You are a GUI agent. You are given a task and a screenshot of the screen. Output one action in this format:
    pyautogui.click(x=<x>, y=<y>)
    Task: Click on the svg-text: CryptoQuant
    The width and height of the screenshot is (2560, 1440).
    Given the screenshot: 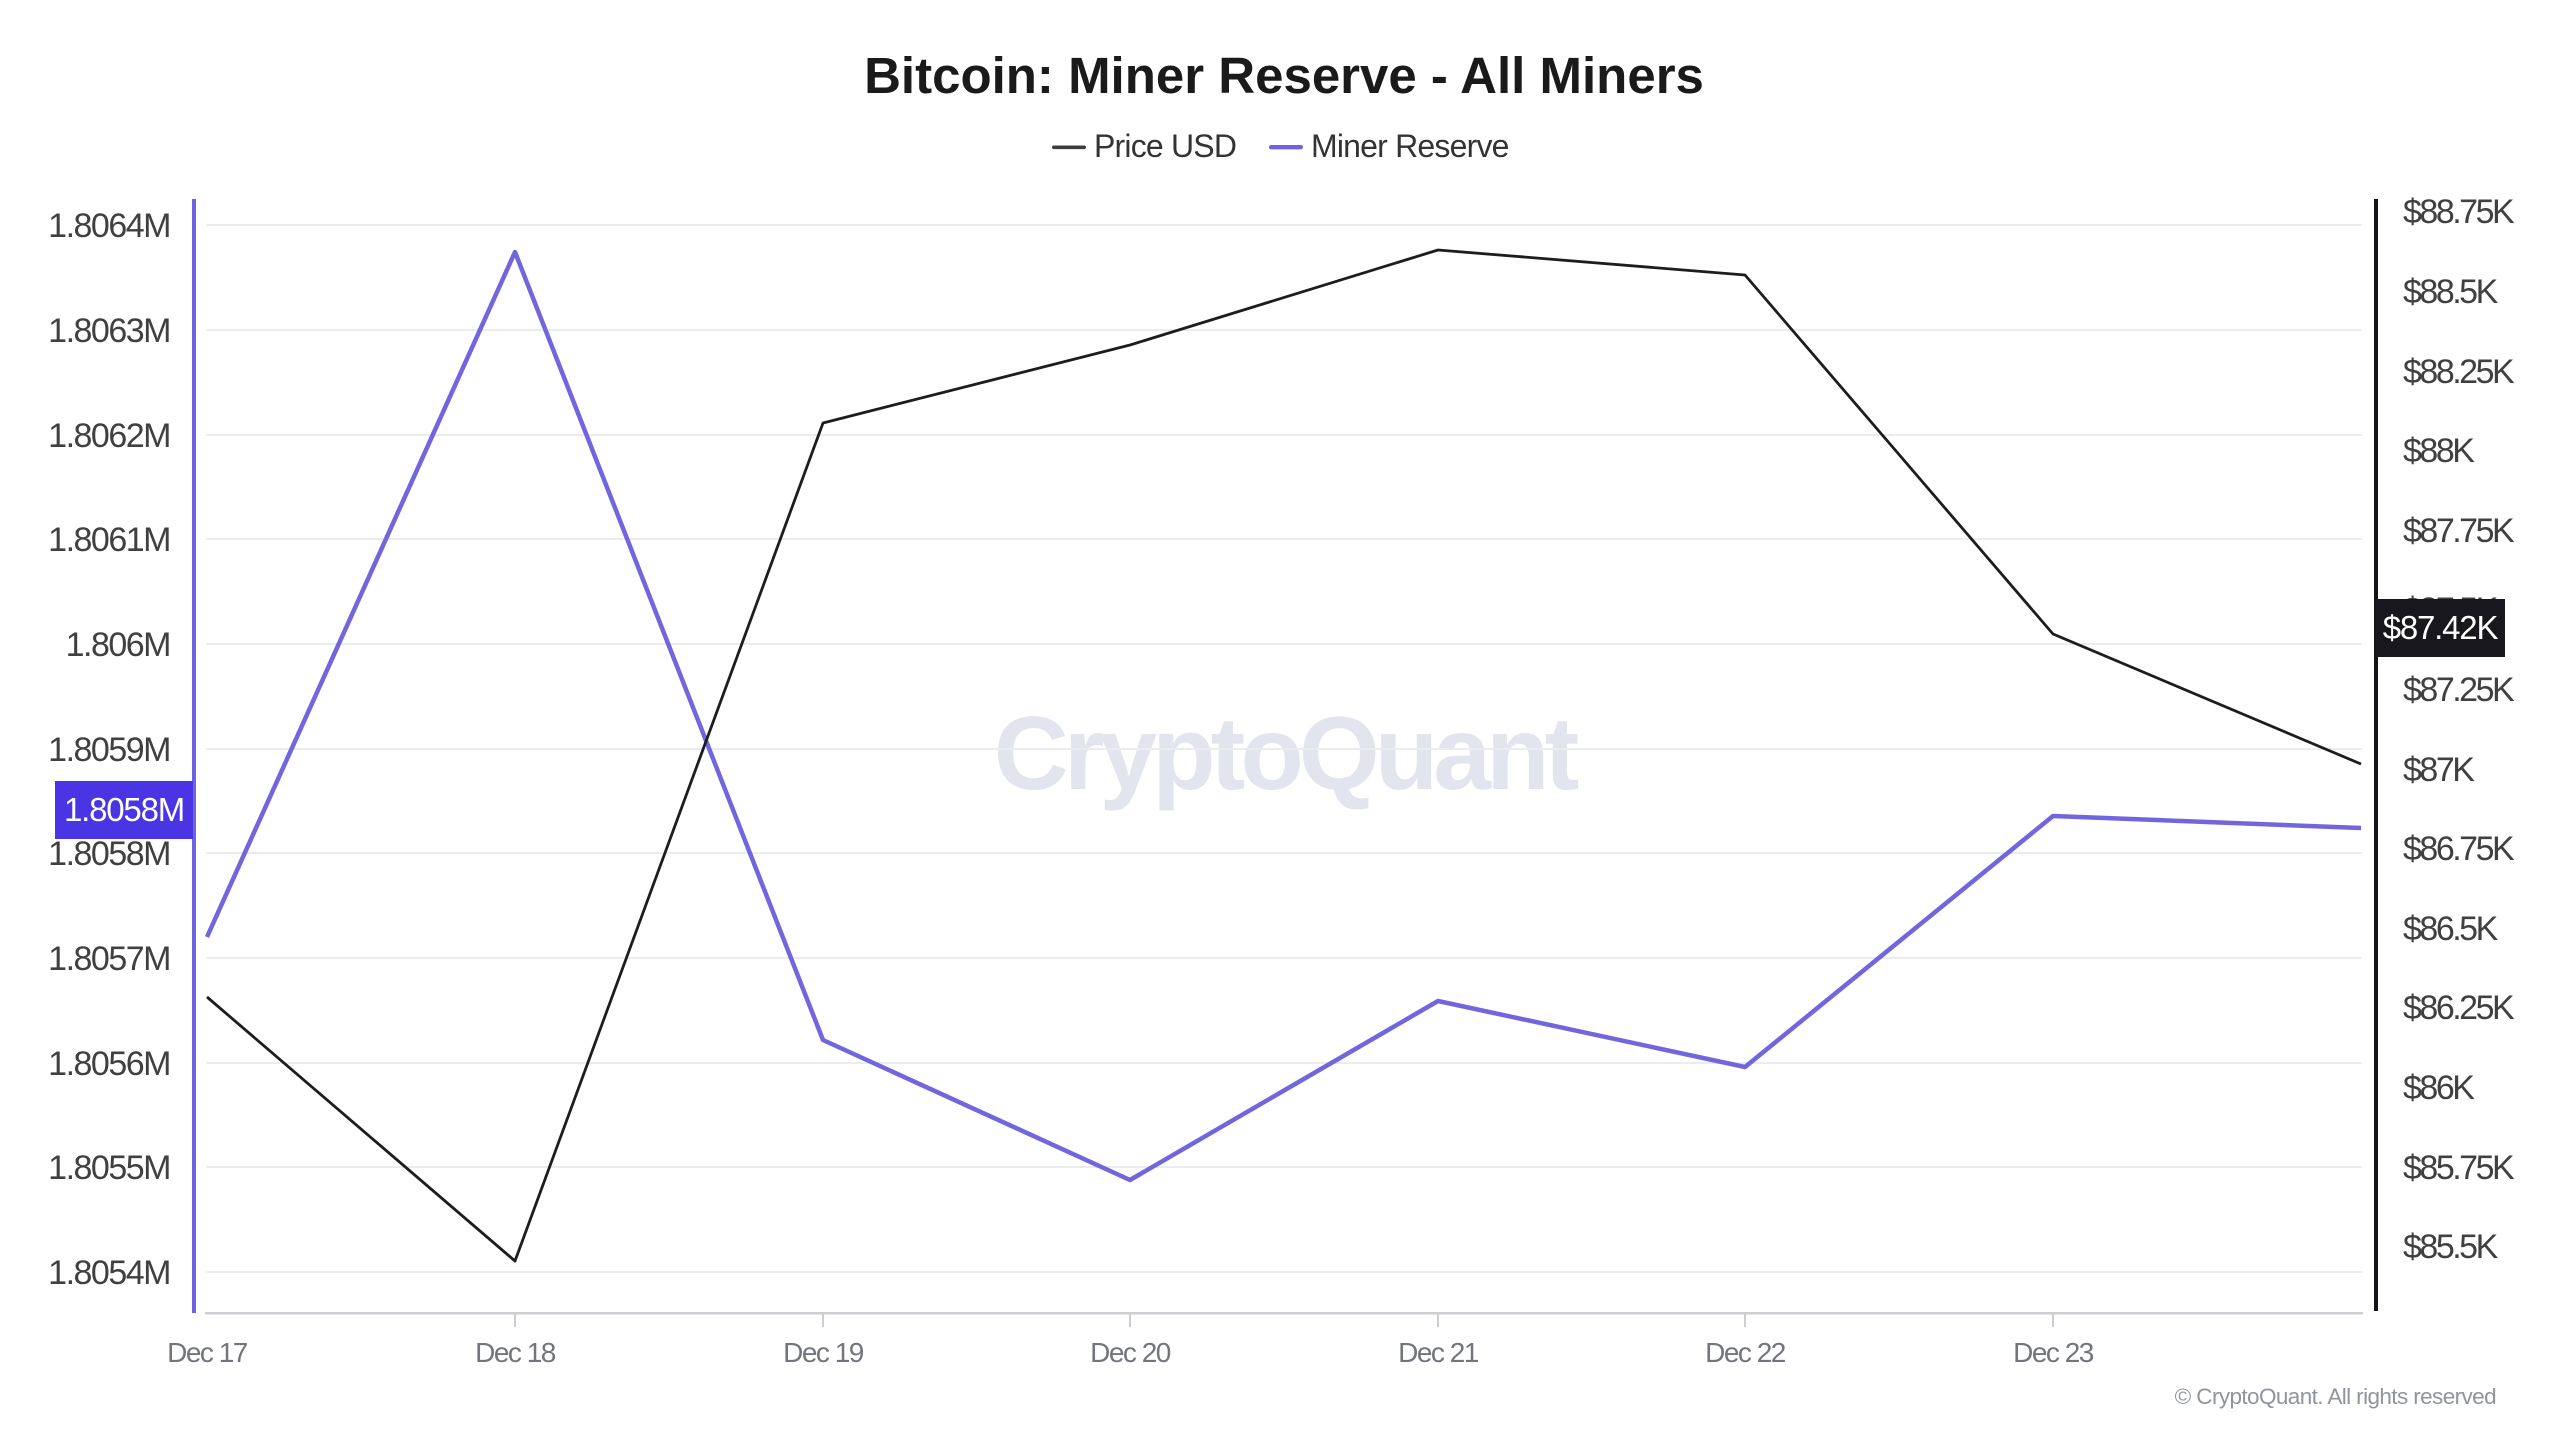 What is the action you would take?
    pyautogui.click(x=1286, y=754)
    